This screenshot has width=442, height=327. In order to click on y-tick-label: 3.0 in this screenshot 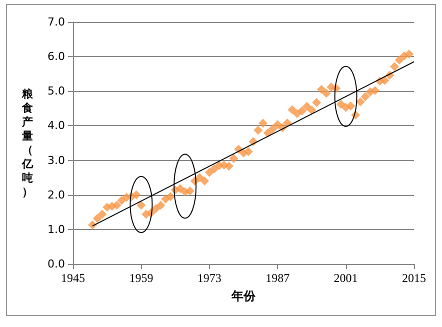, I will do `click(56, 160)`.